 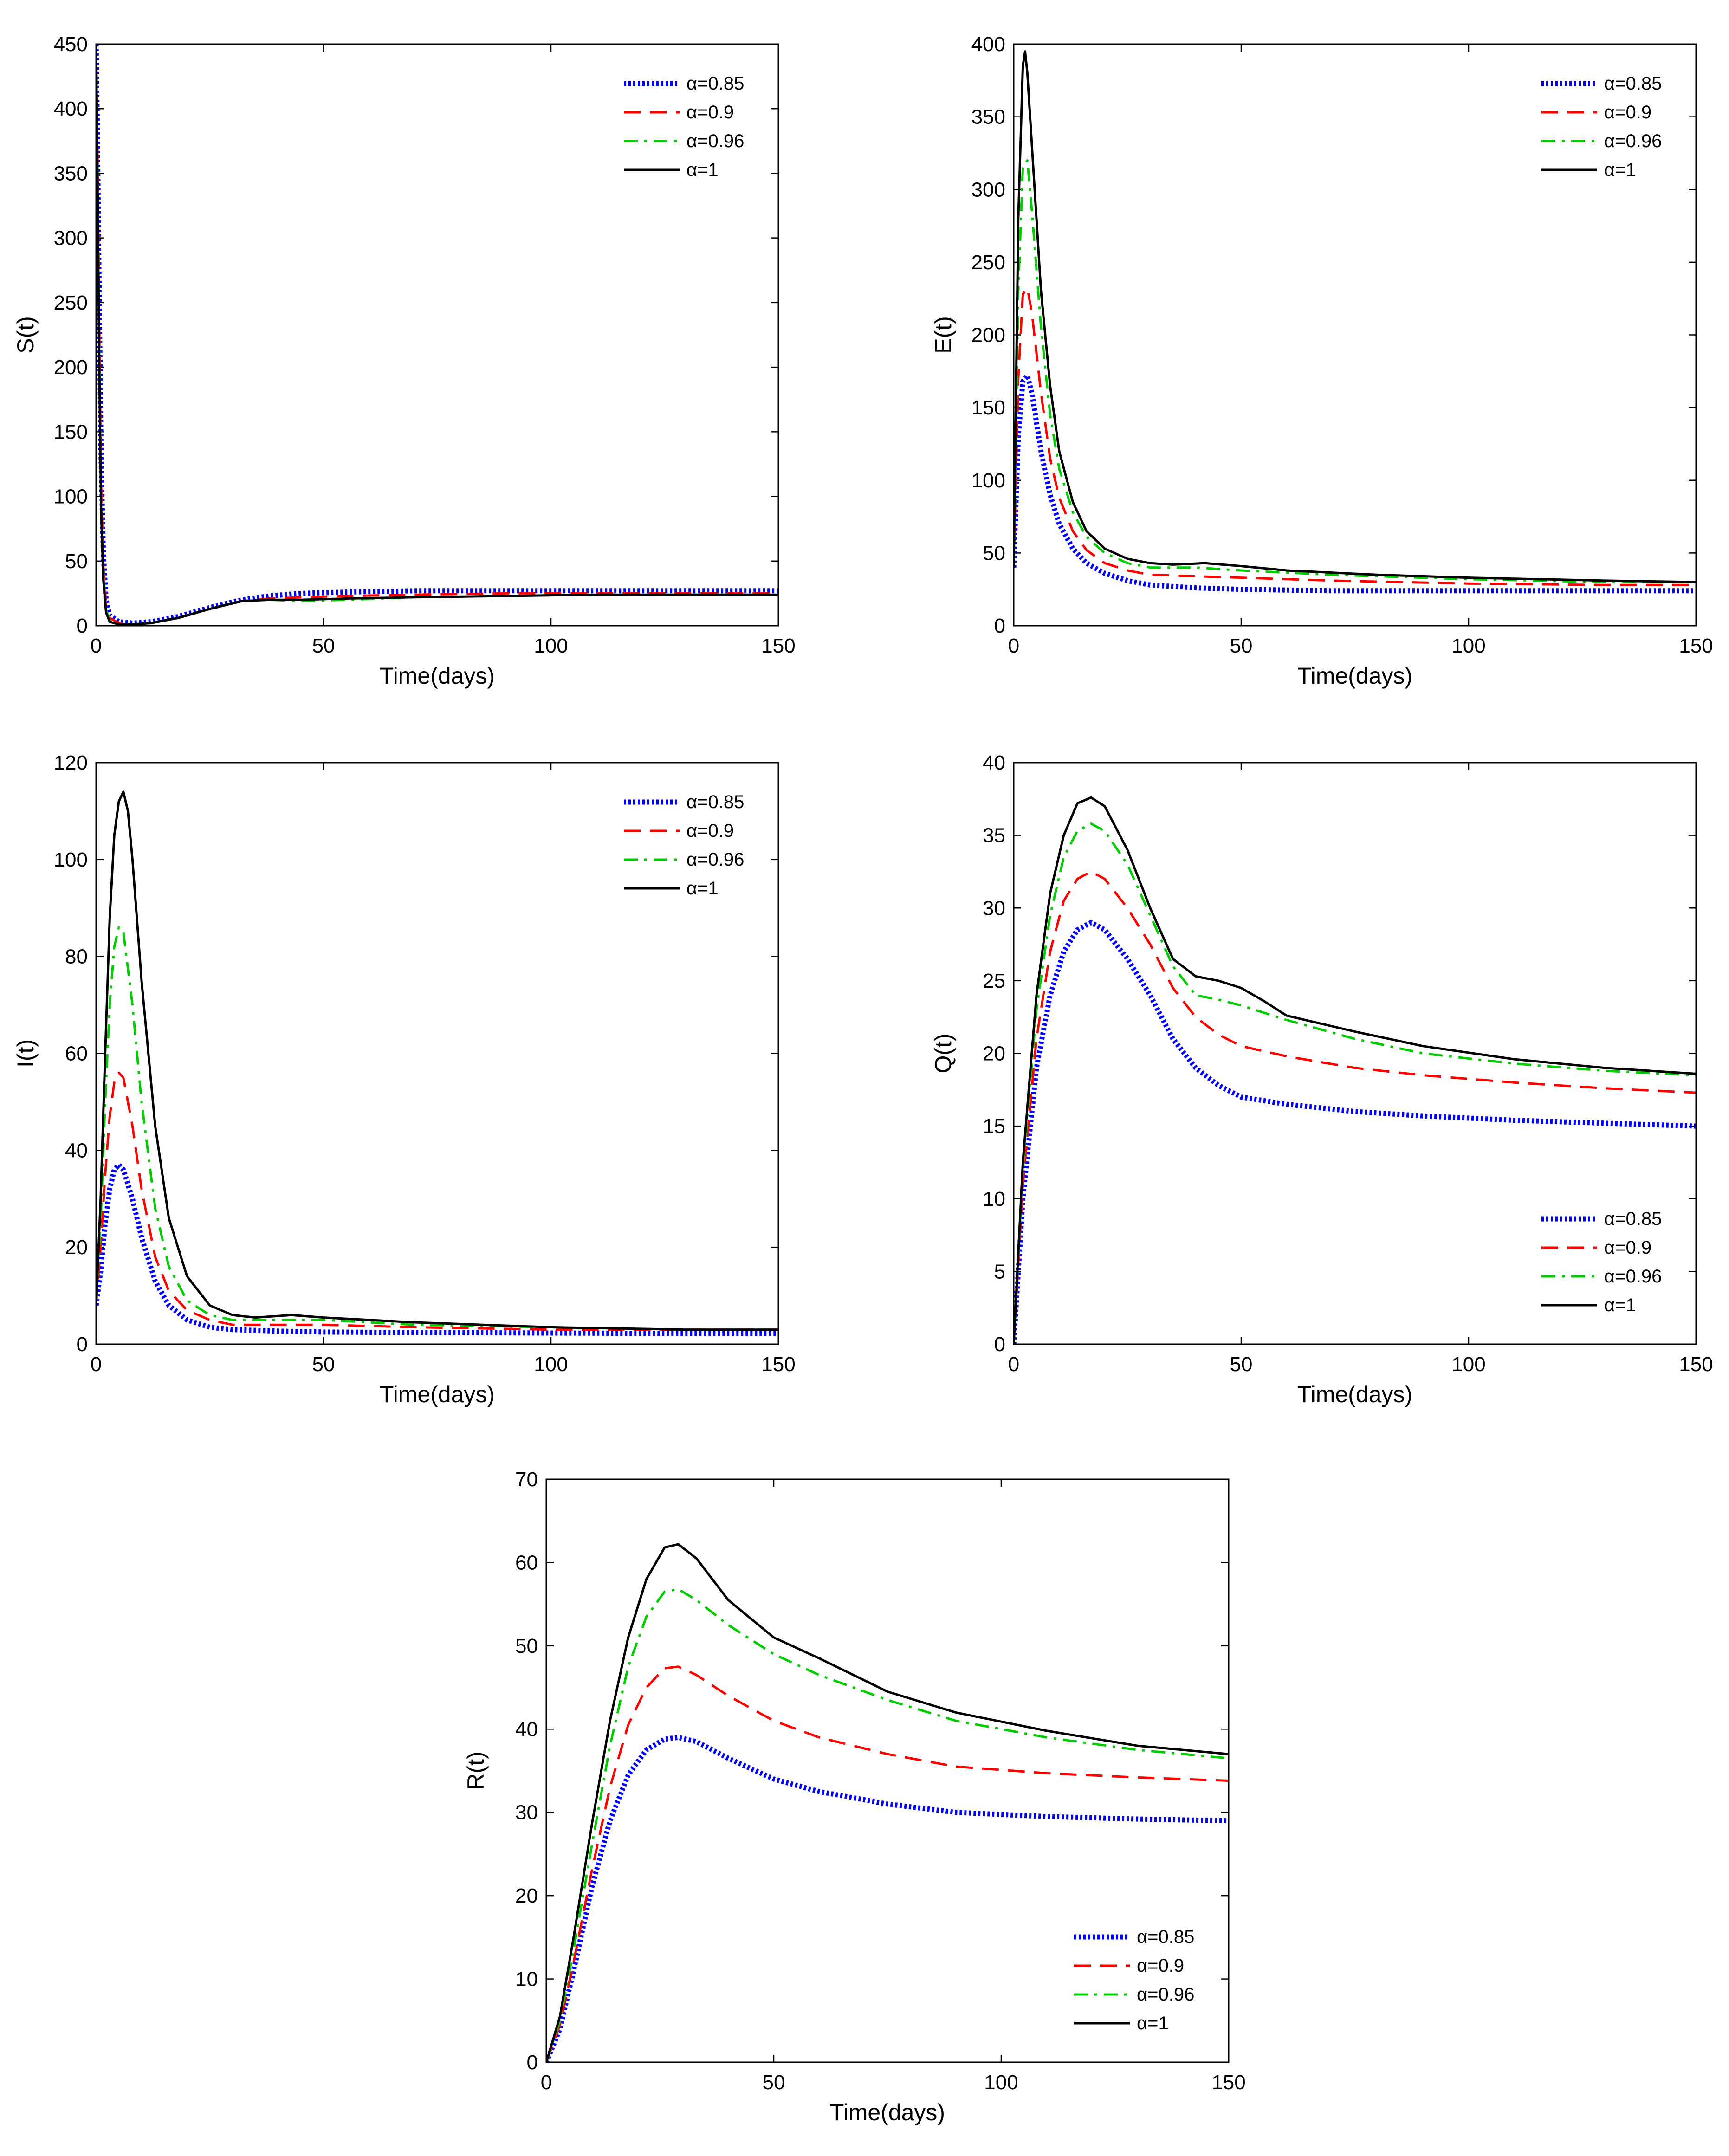 I want to click on y-tick-label: 25, so click(x=994, y=981).